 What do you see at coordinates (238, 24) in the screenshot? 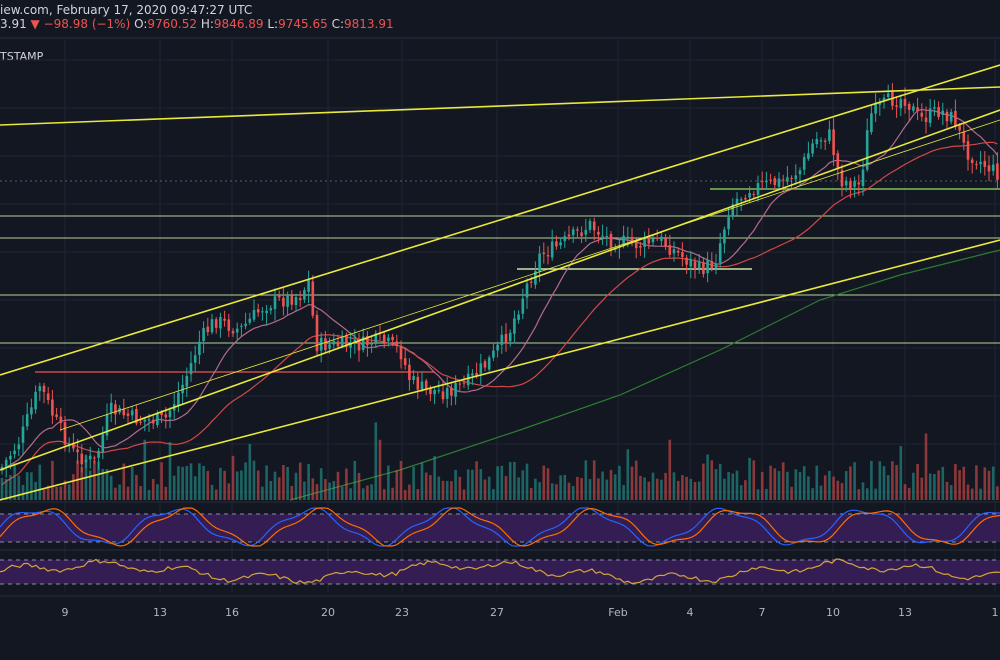
I see `high-value: 9846.89` at bounding box center [238, 24].